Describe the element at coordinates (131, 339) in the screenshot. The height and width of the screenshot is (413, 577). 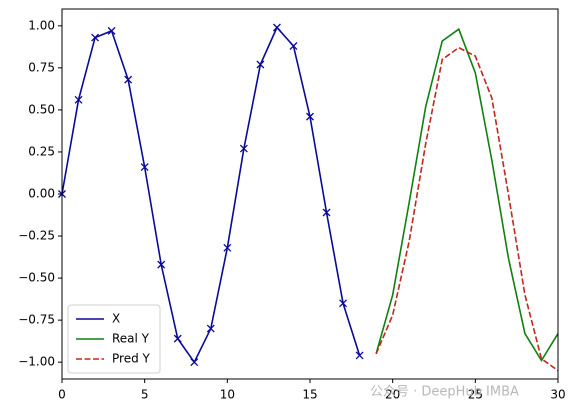
I see `legend-label: Real Y` at that location.